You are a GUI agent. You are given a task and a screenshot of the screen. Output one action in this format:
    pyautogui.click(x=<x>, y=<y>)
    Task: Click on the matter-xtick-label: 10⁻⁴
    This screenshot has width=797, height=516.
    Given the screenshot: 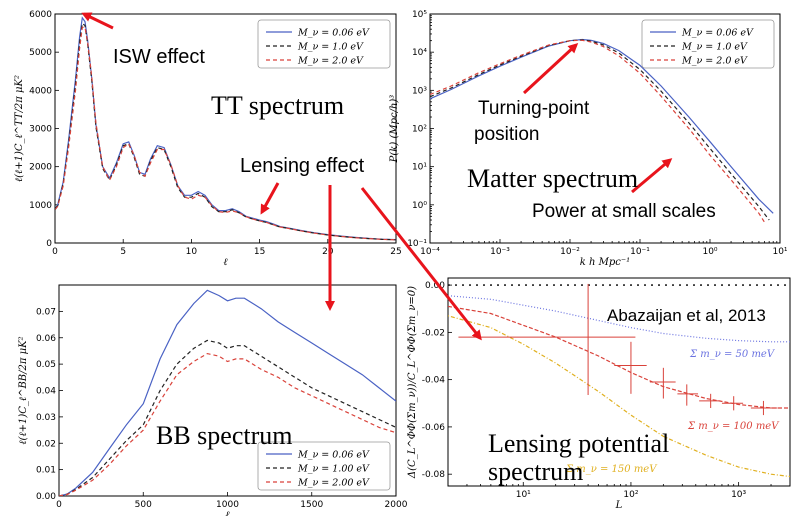 What is the action you would take?
    pyautogui.click(x=430, y=252)
    